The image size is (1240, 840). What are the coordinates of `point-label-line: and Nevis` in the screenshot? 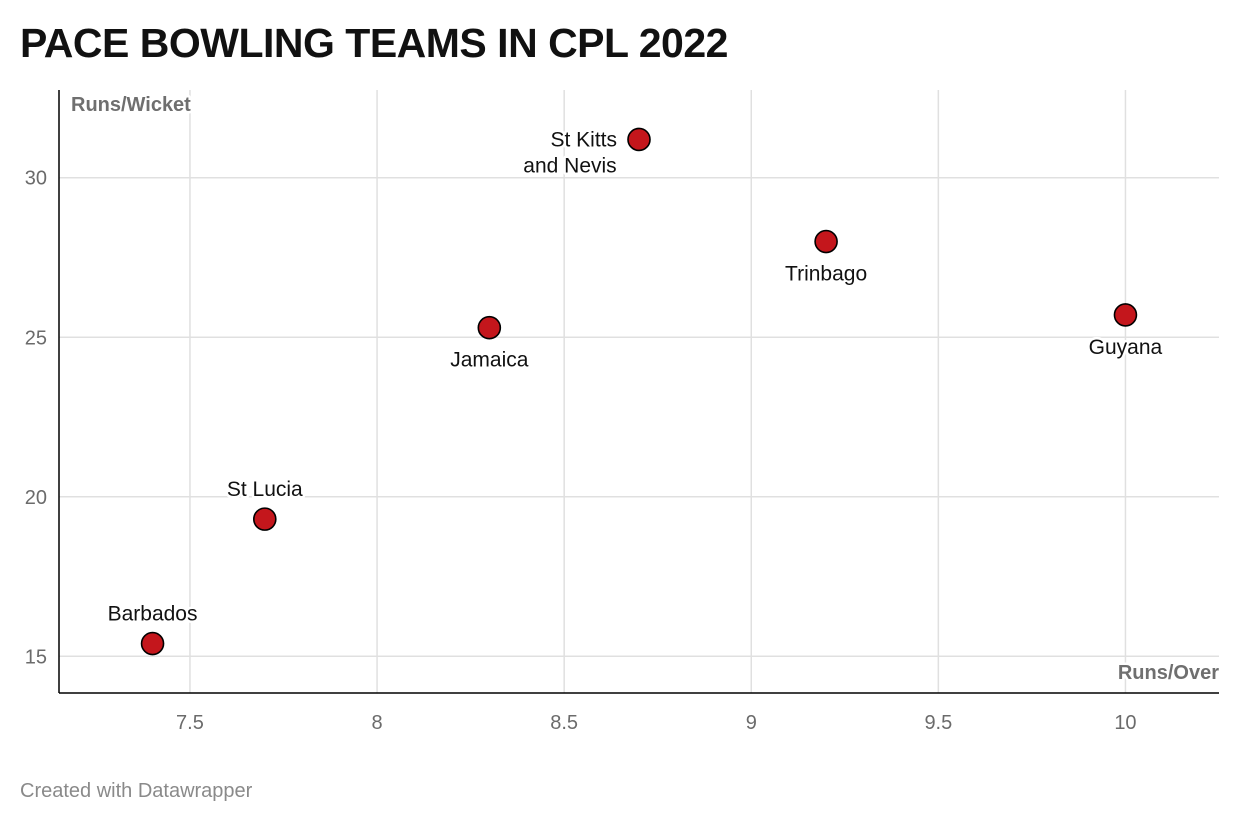 It's located at (569, 165).